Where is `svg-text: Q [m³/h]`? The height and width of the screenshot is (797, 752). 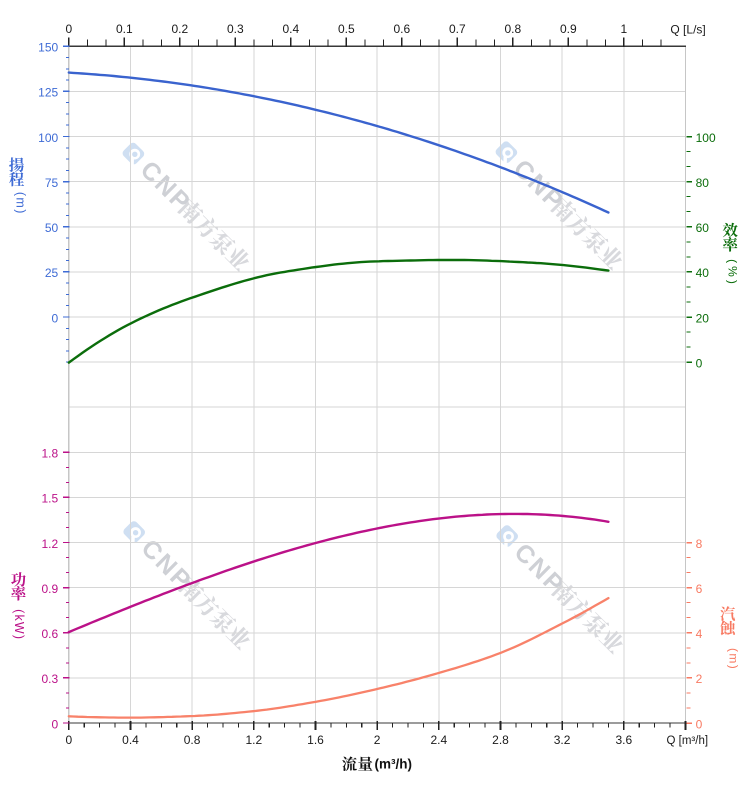 svg-text: Q [m³/h] is located at coordinates (688, 741).